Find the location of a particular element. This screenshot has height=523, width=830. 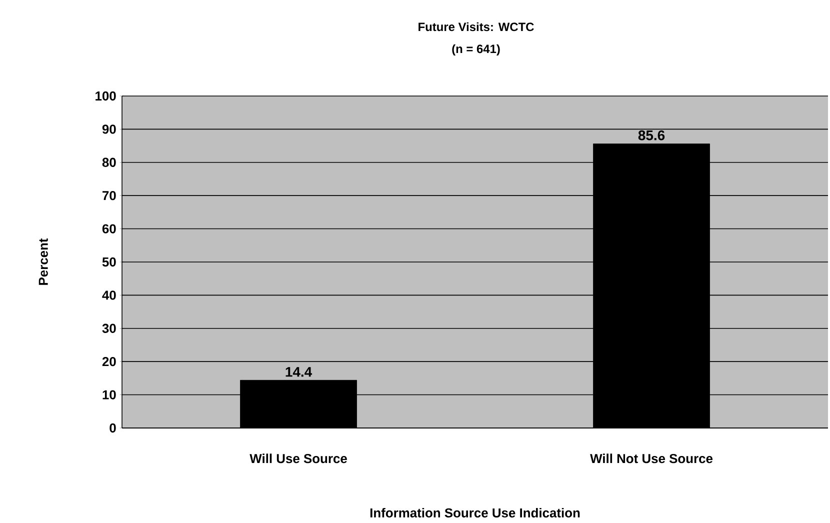

y-tick-label: 40 is located at coordinates (109, 295).